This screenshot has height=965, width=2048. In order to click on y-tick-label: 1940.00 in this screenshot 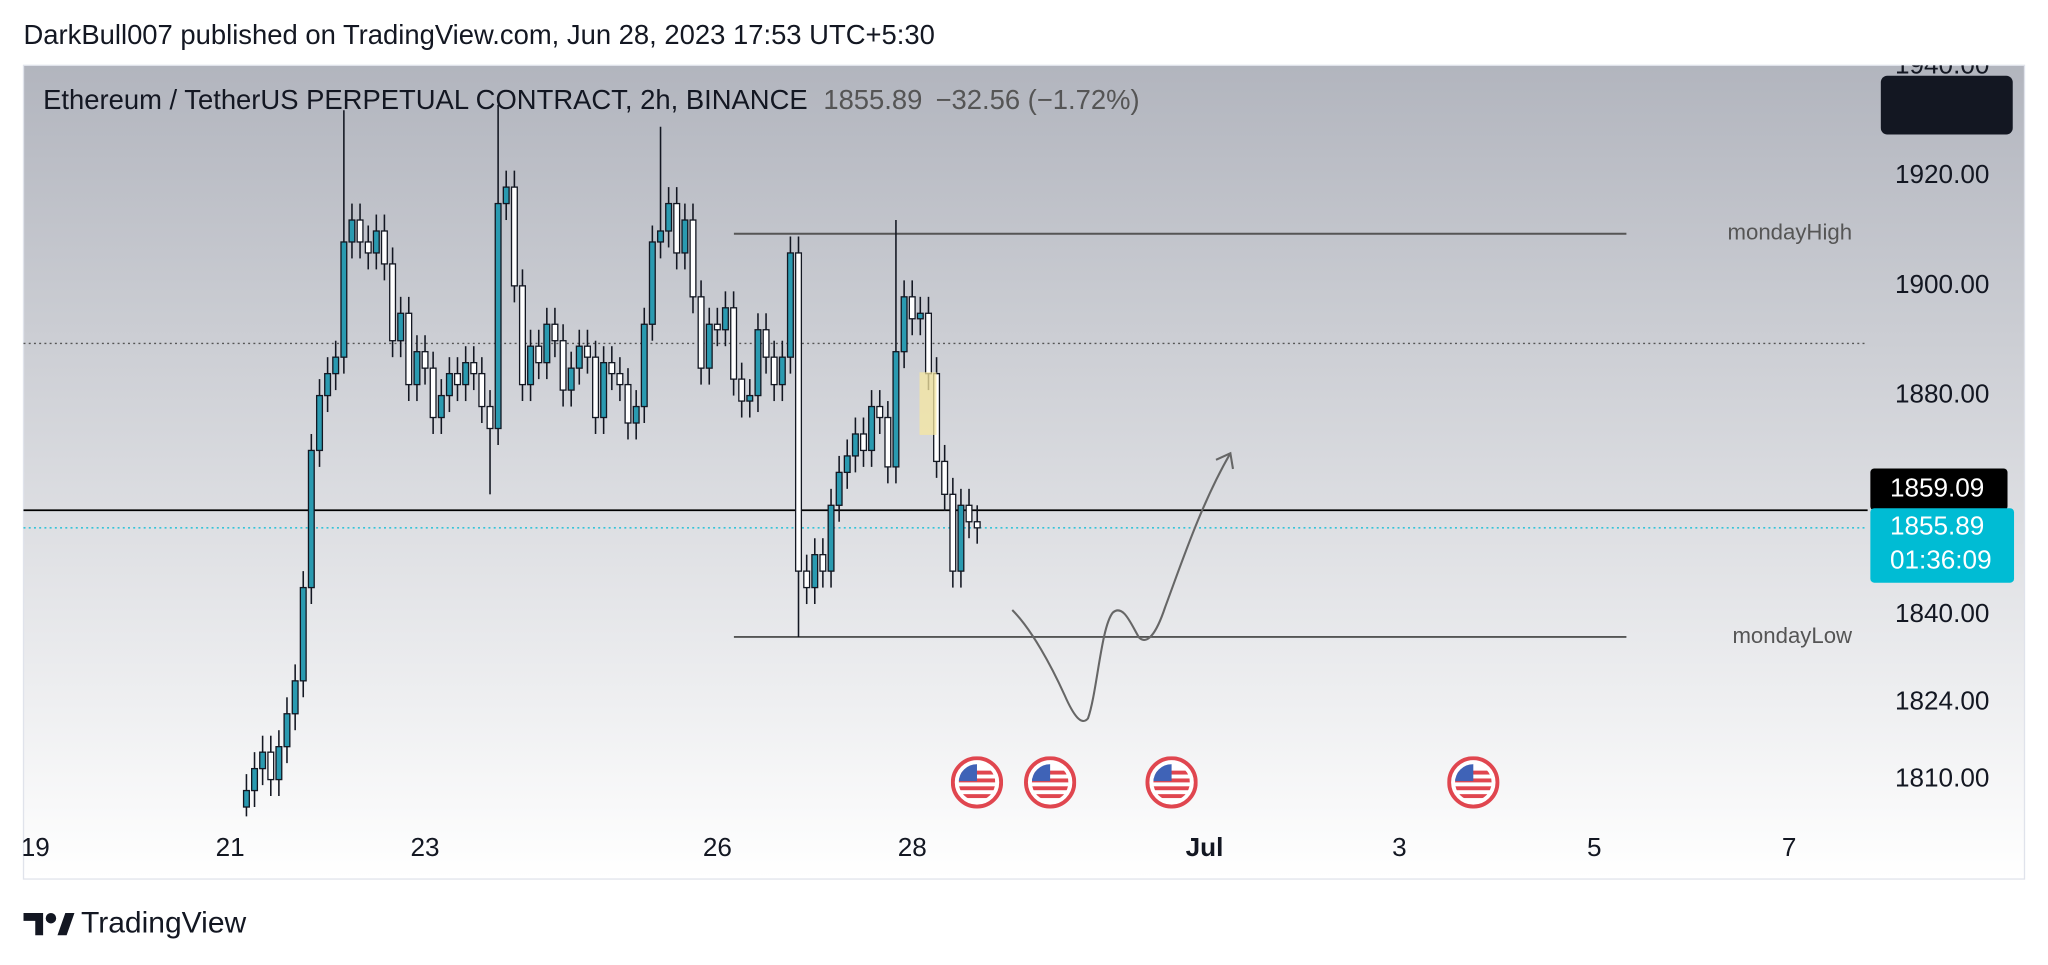, I will do `click(1942, 64)`.